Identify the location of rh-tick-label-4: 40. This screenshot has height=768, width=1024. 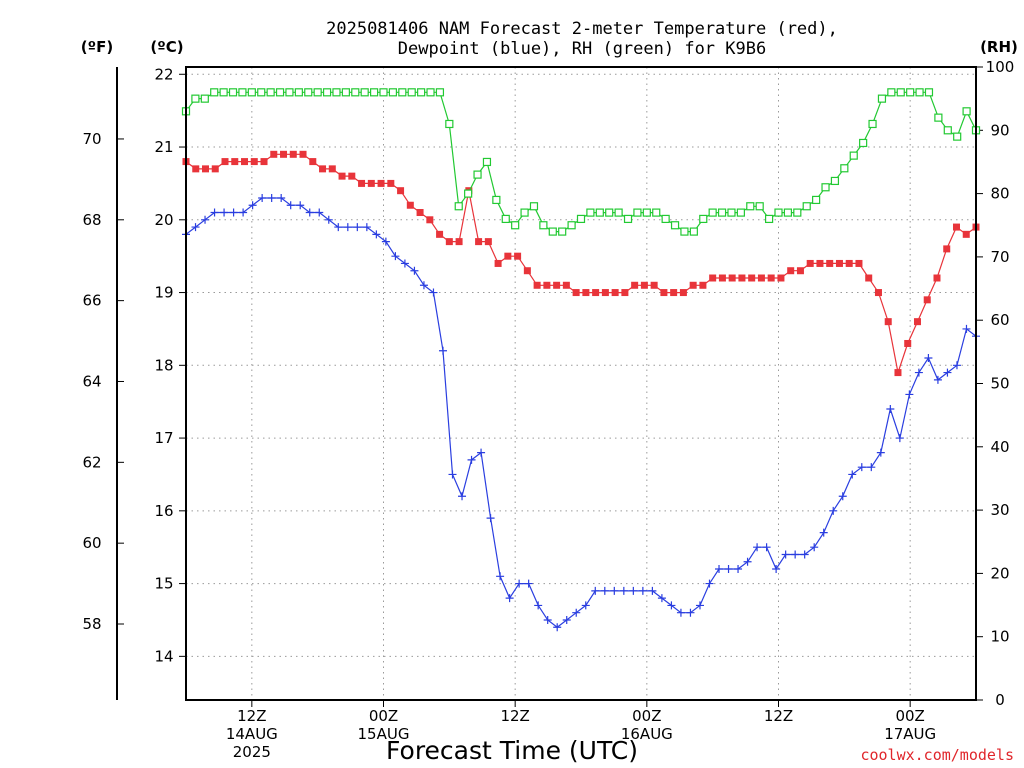
(999, 447).